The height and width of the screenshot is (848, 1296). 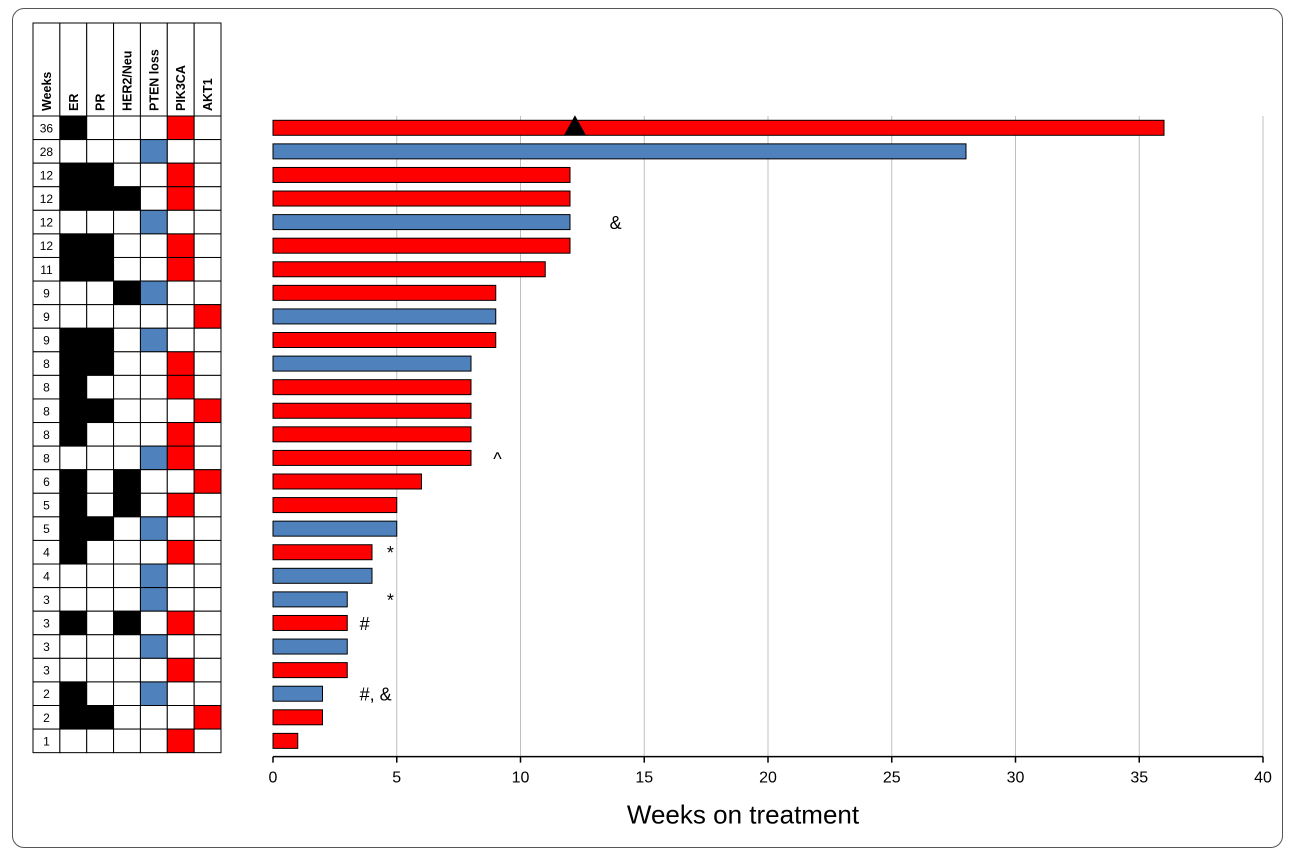 What do you see at coordinates (46, 458) in the screenshot?
I see `weeks-value: 8` at bounding box center [46, 458].